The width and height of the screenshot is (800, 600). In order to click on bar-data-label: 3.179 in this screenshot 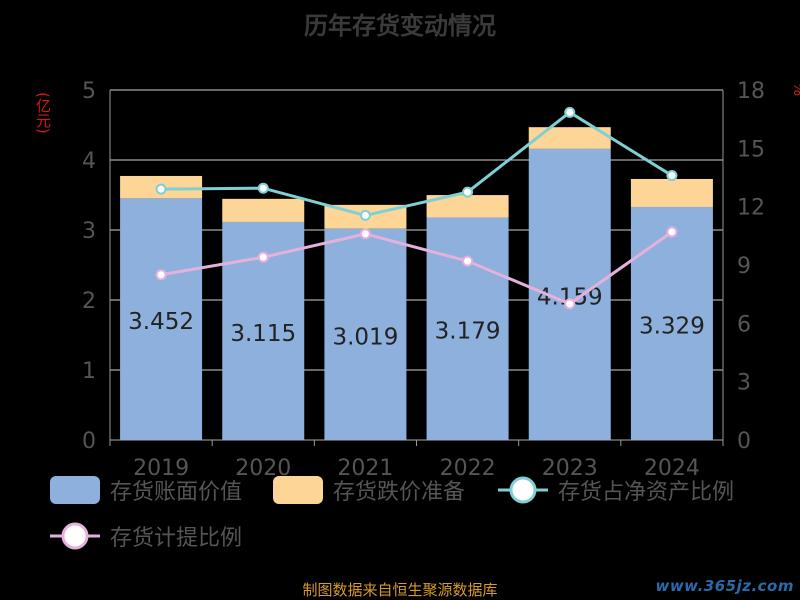, I will do `click(468, 332)`.